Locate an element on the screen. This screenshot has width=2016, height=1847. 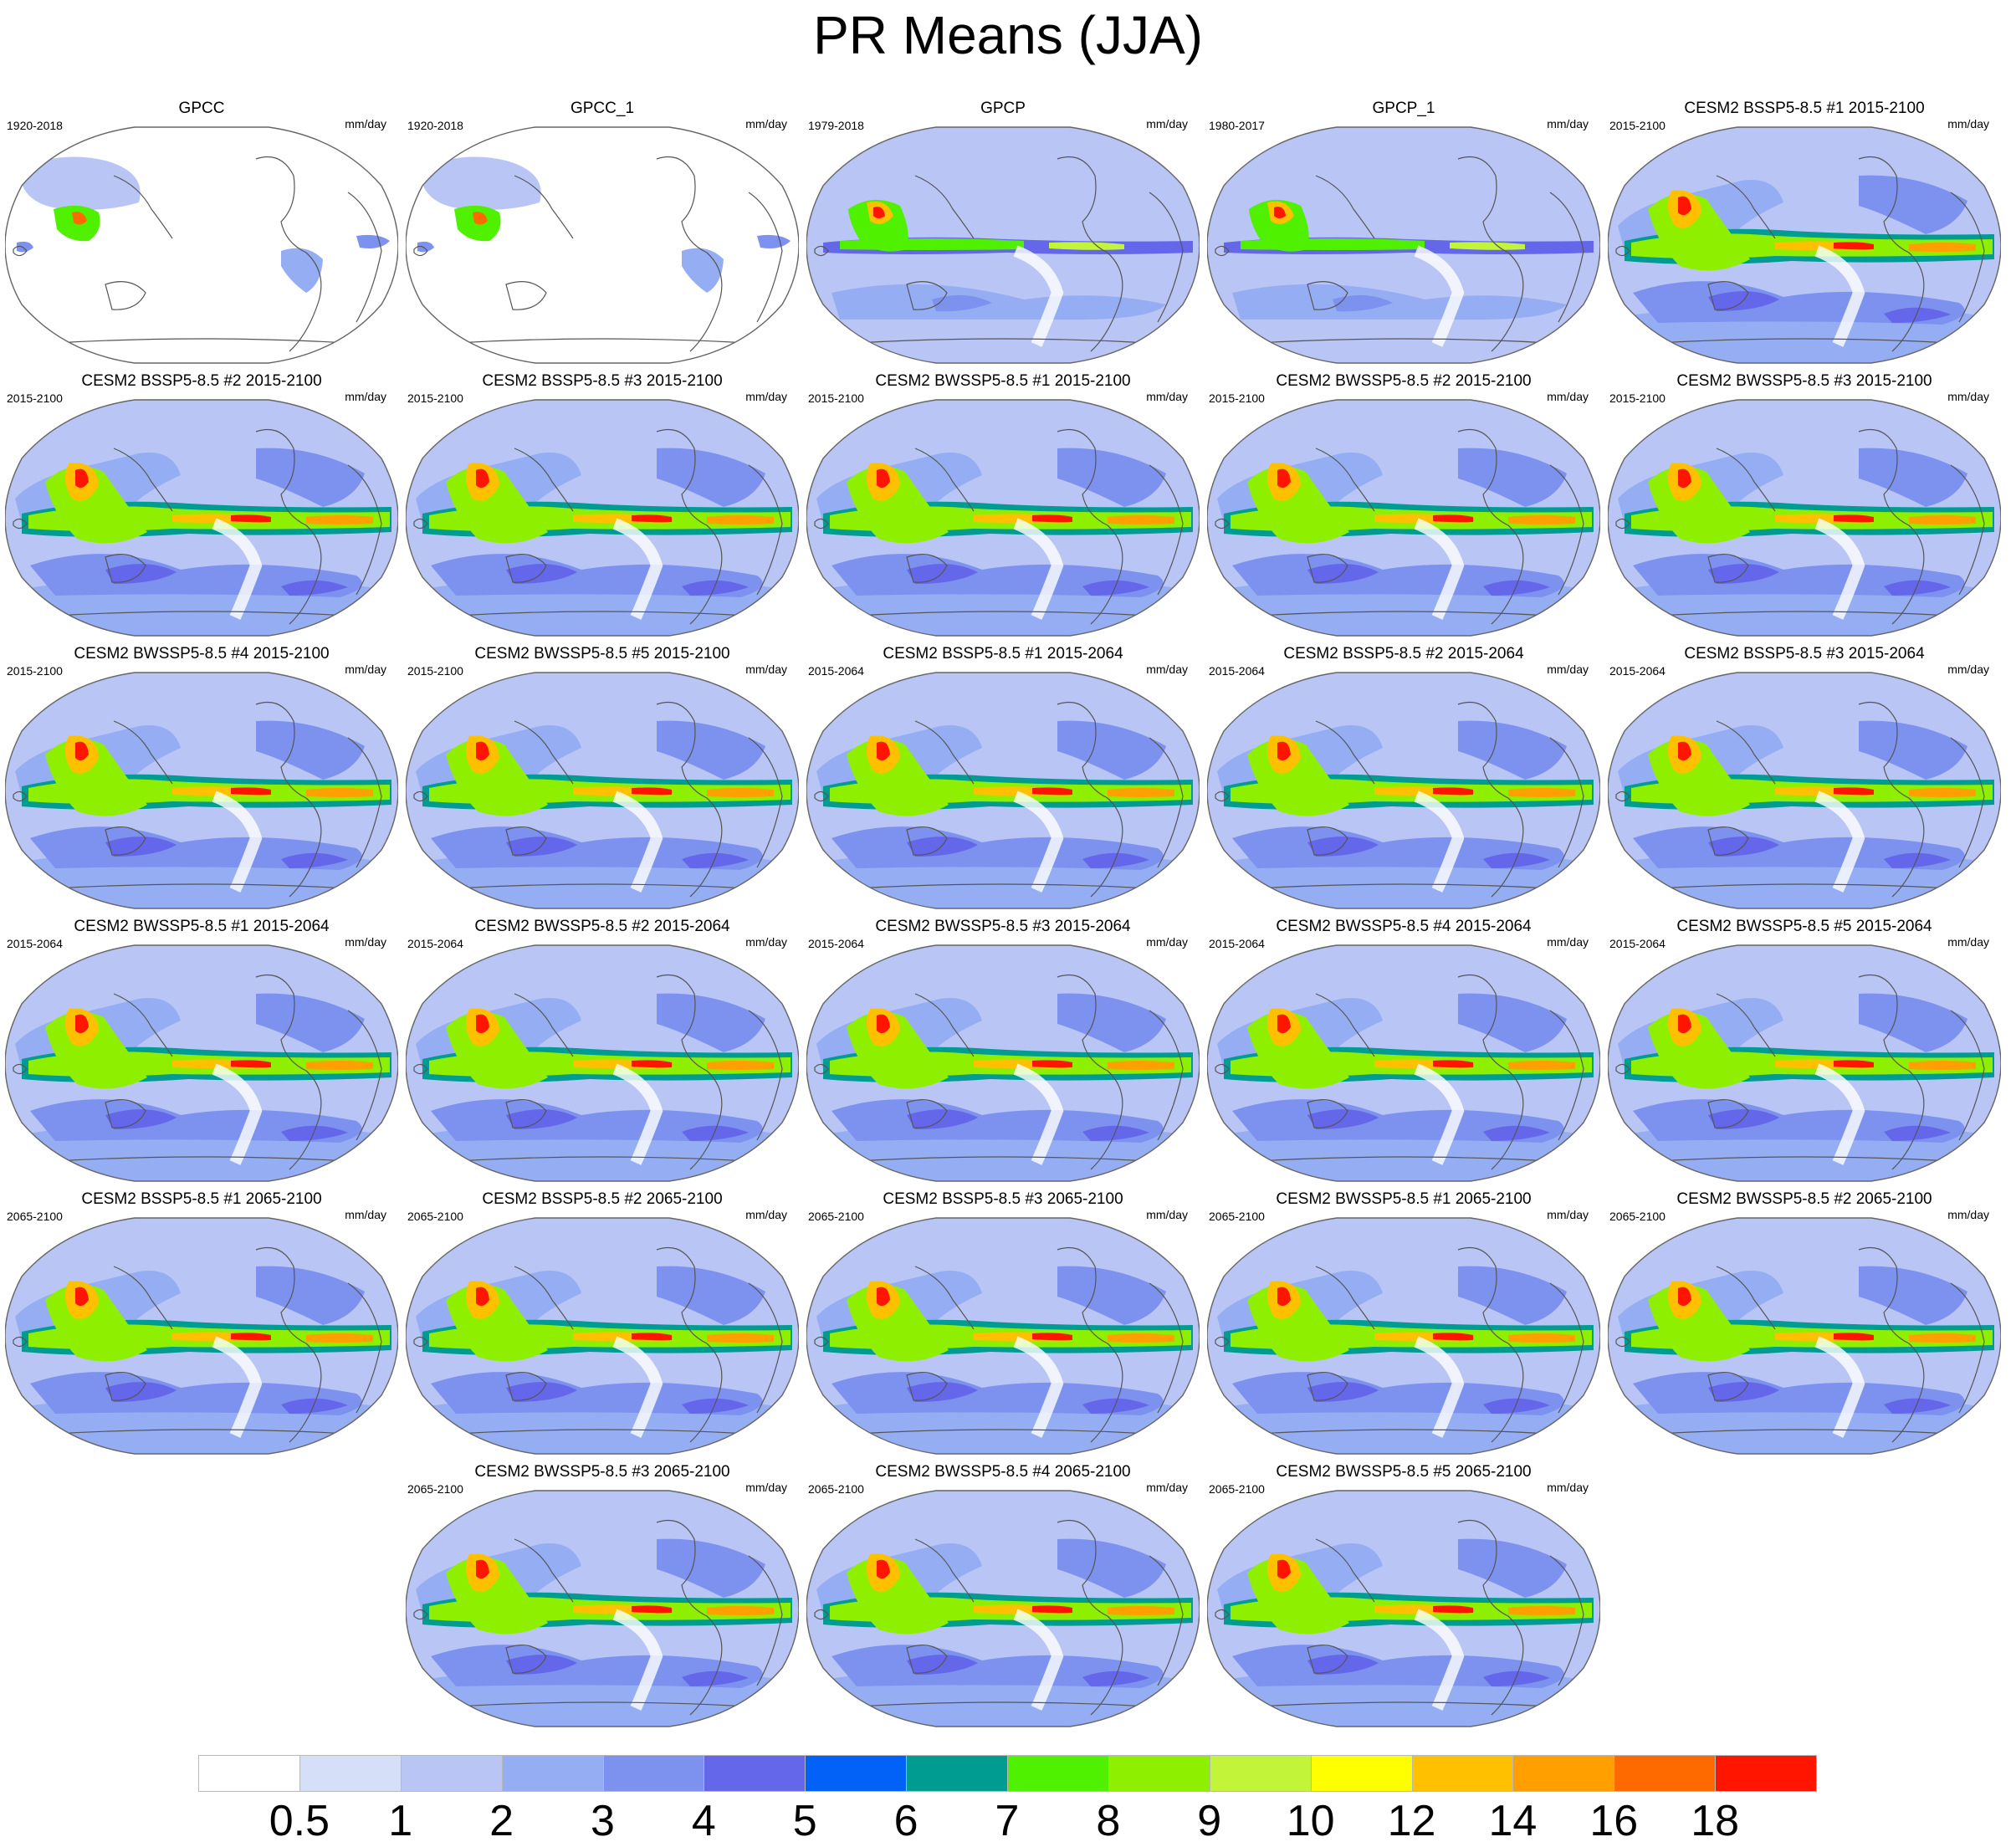
panel-period-label: 2065-2100 is located at coordinates (836, 1216).